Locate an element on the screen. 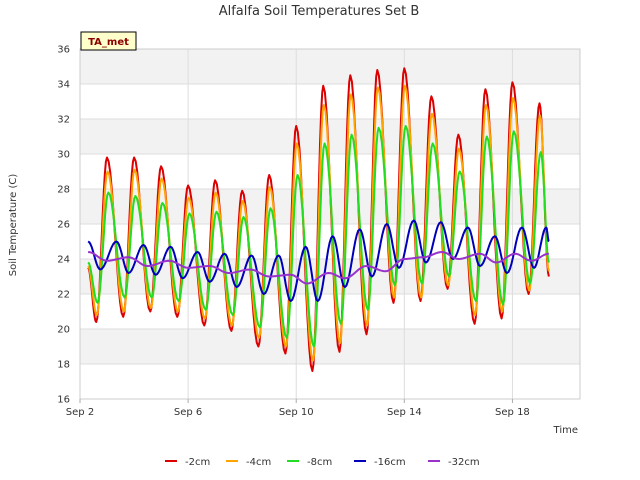 Image resolution: width=640 pixels, height=480 pixels. y-tick-label: 32 is located at coordinates (63, 120).